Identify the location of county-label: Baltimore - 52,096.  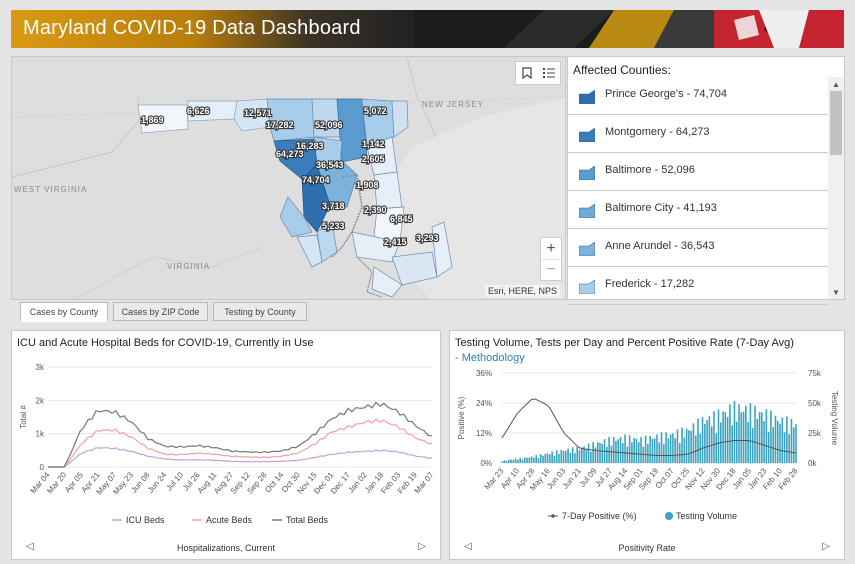
(650, 170).